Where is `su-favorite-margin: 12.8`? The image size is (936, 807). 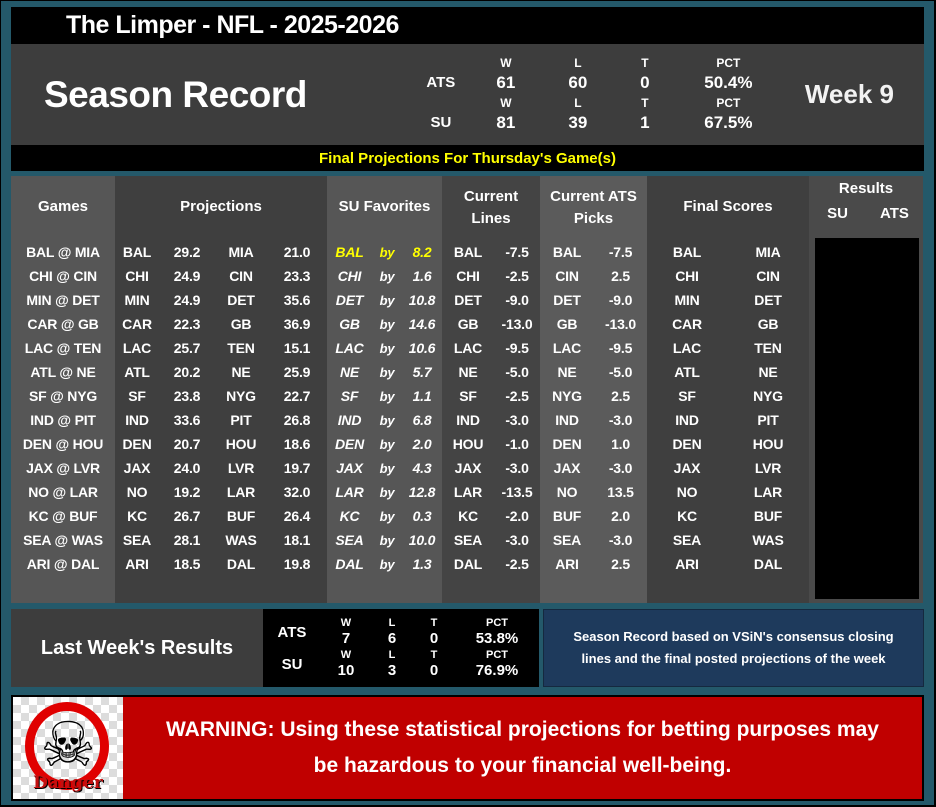 su-favorite-margin: 12.8 is located at coordinates (422, 492).